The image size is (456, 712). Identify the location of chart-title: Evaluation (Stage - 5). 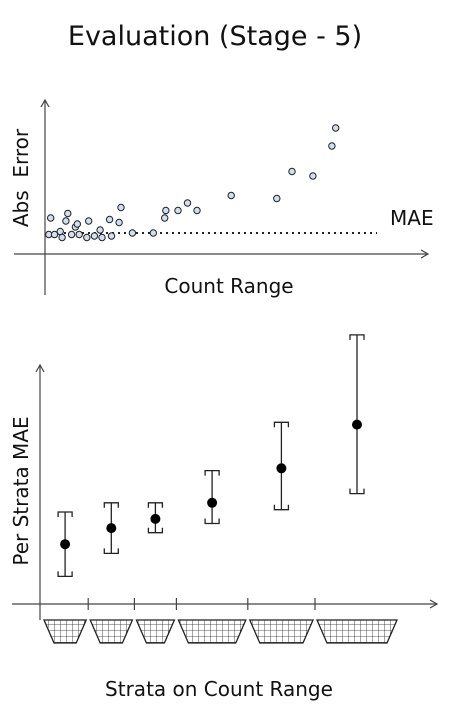
(215, 36).